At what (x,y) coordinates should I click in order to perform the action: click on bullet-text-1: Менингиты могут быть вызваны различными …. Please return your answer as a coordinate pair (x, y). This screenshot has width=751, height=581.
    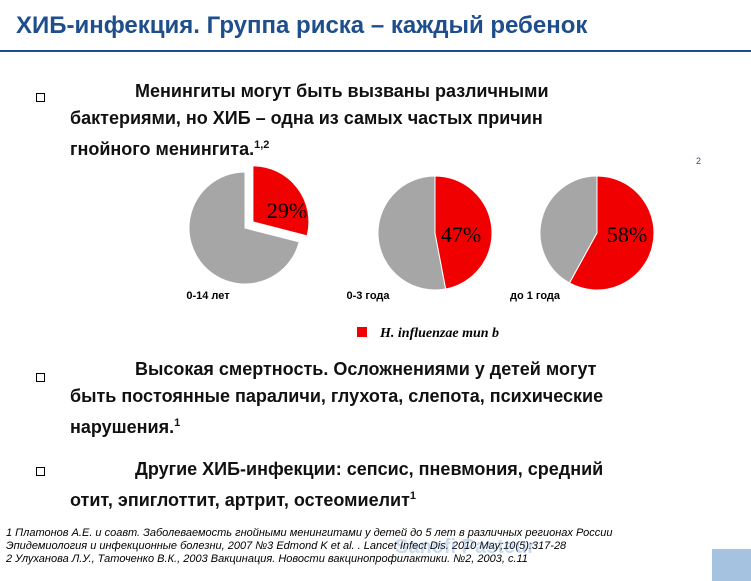
    Looking at the image, I should click on (309, 120).